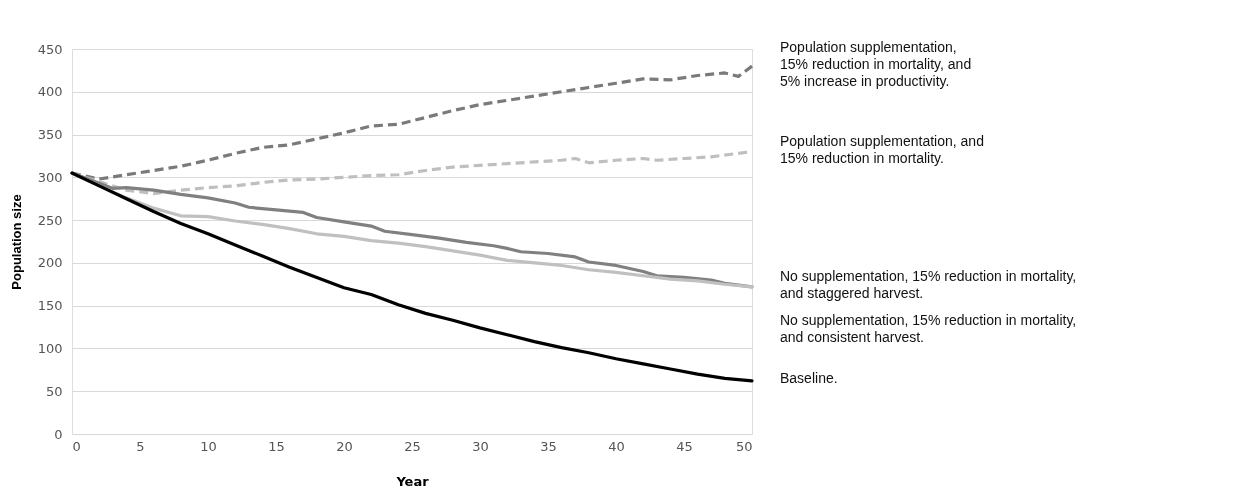 This screenshot has height=502, width=1243. Describe the element at coordinates (50, 306) in the screenshot. I see `y-tick-label: 150` at that location.